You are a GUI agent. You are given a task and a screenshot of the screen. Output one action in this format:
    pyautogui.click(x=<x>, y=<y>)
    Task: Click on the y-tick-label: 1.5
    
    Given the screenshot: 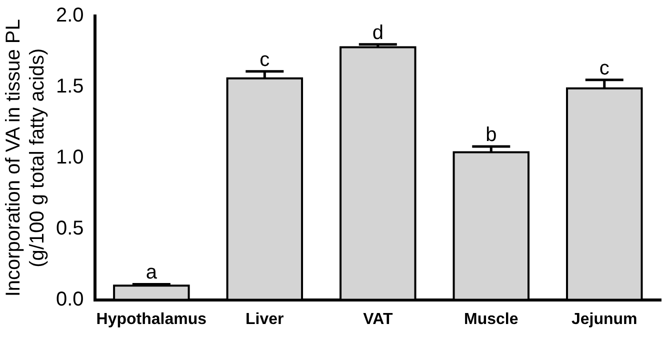 What is the action you would take?
    pyautogui.click(x=70, y=86)
    